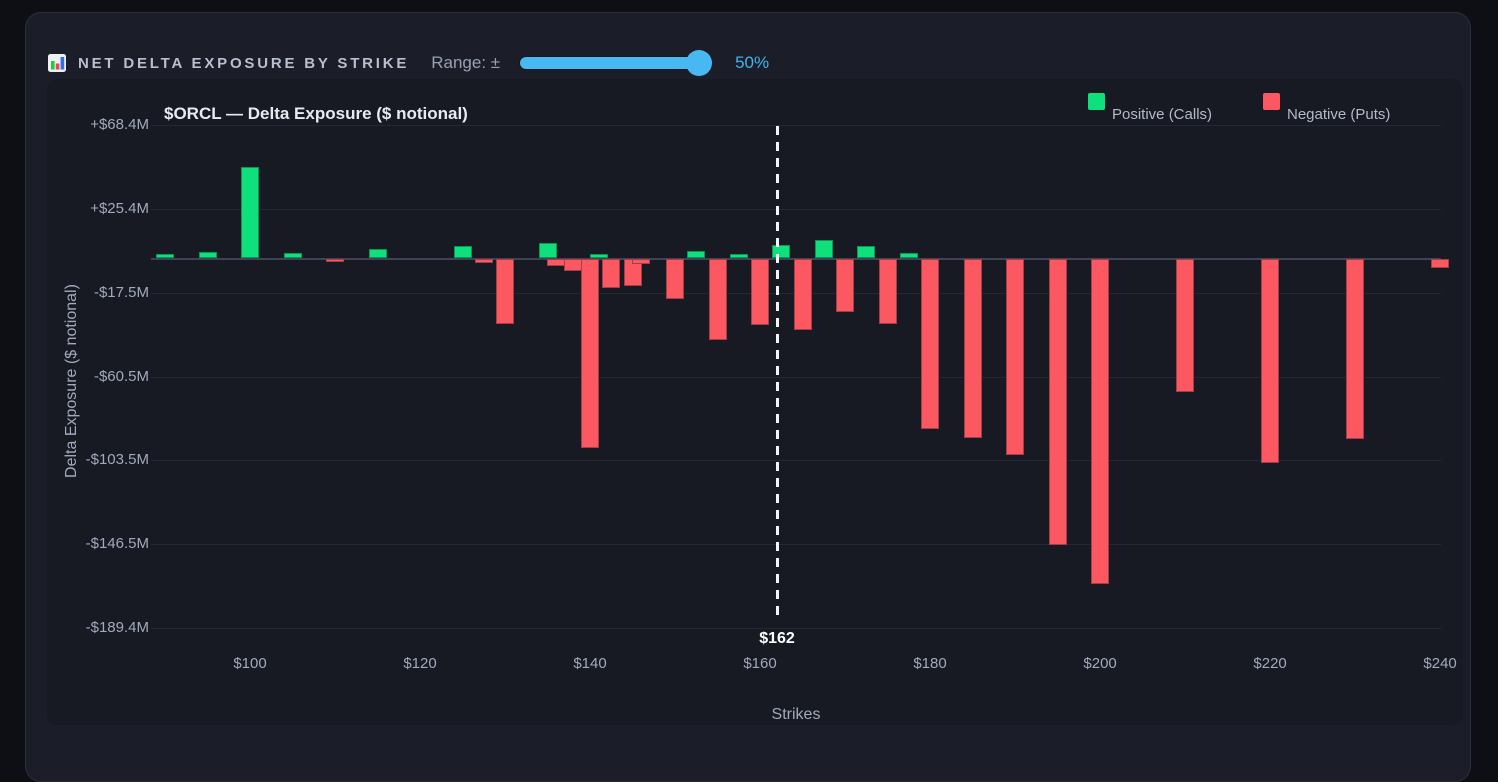 The width and height of the screenshot is (1498, 782). Describe the element at coordinates (930, 663) in the screenshot. I see `x-tick-label: $180` at that location.